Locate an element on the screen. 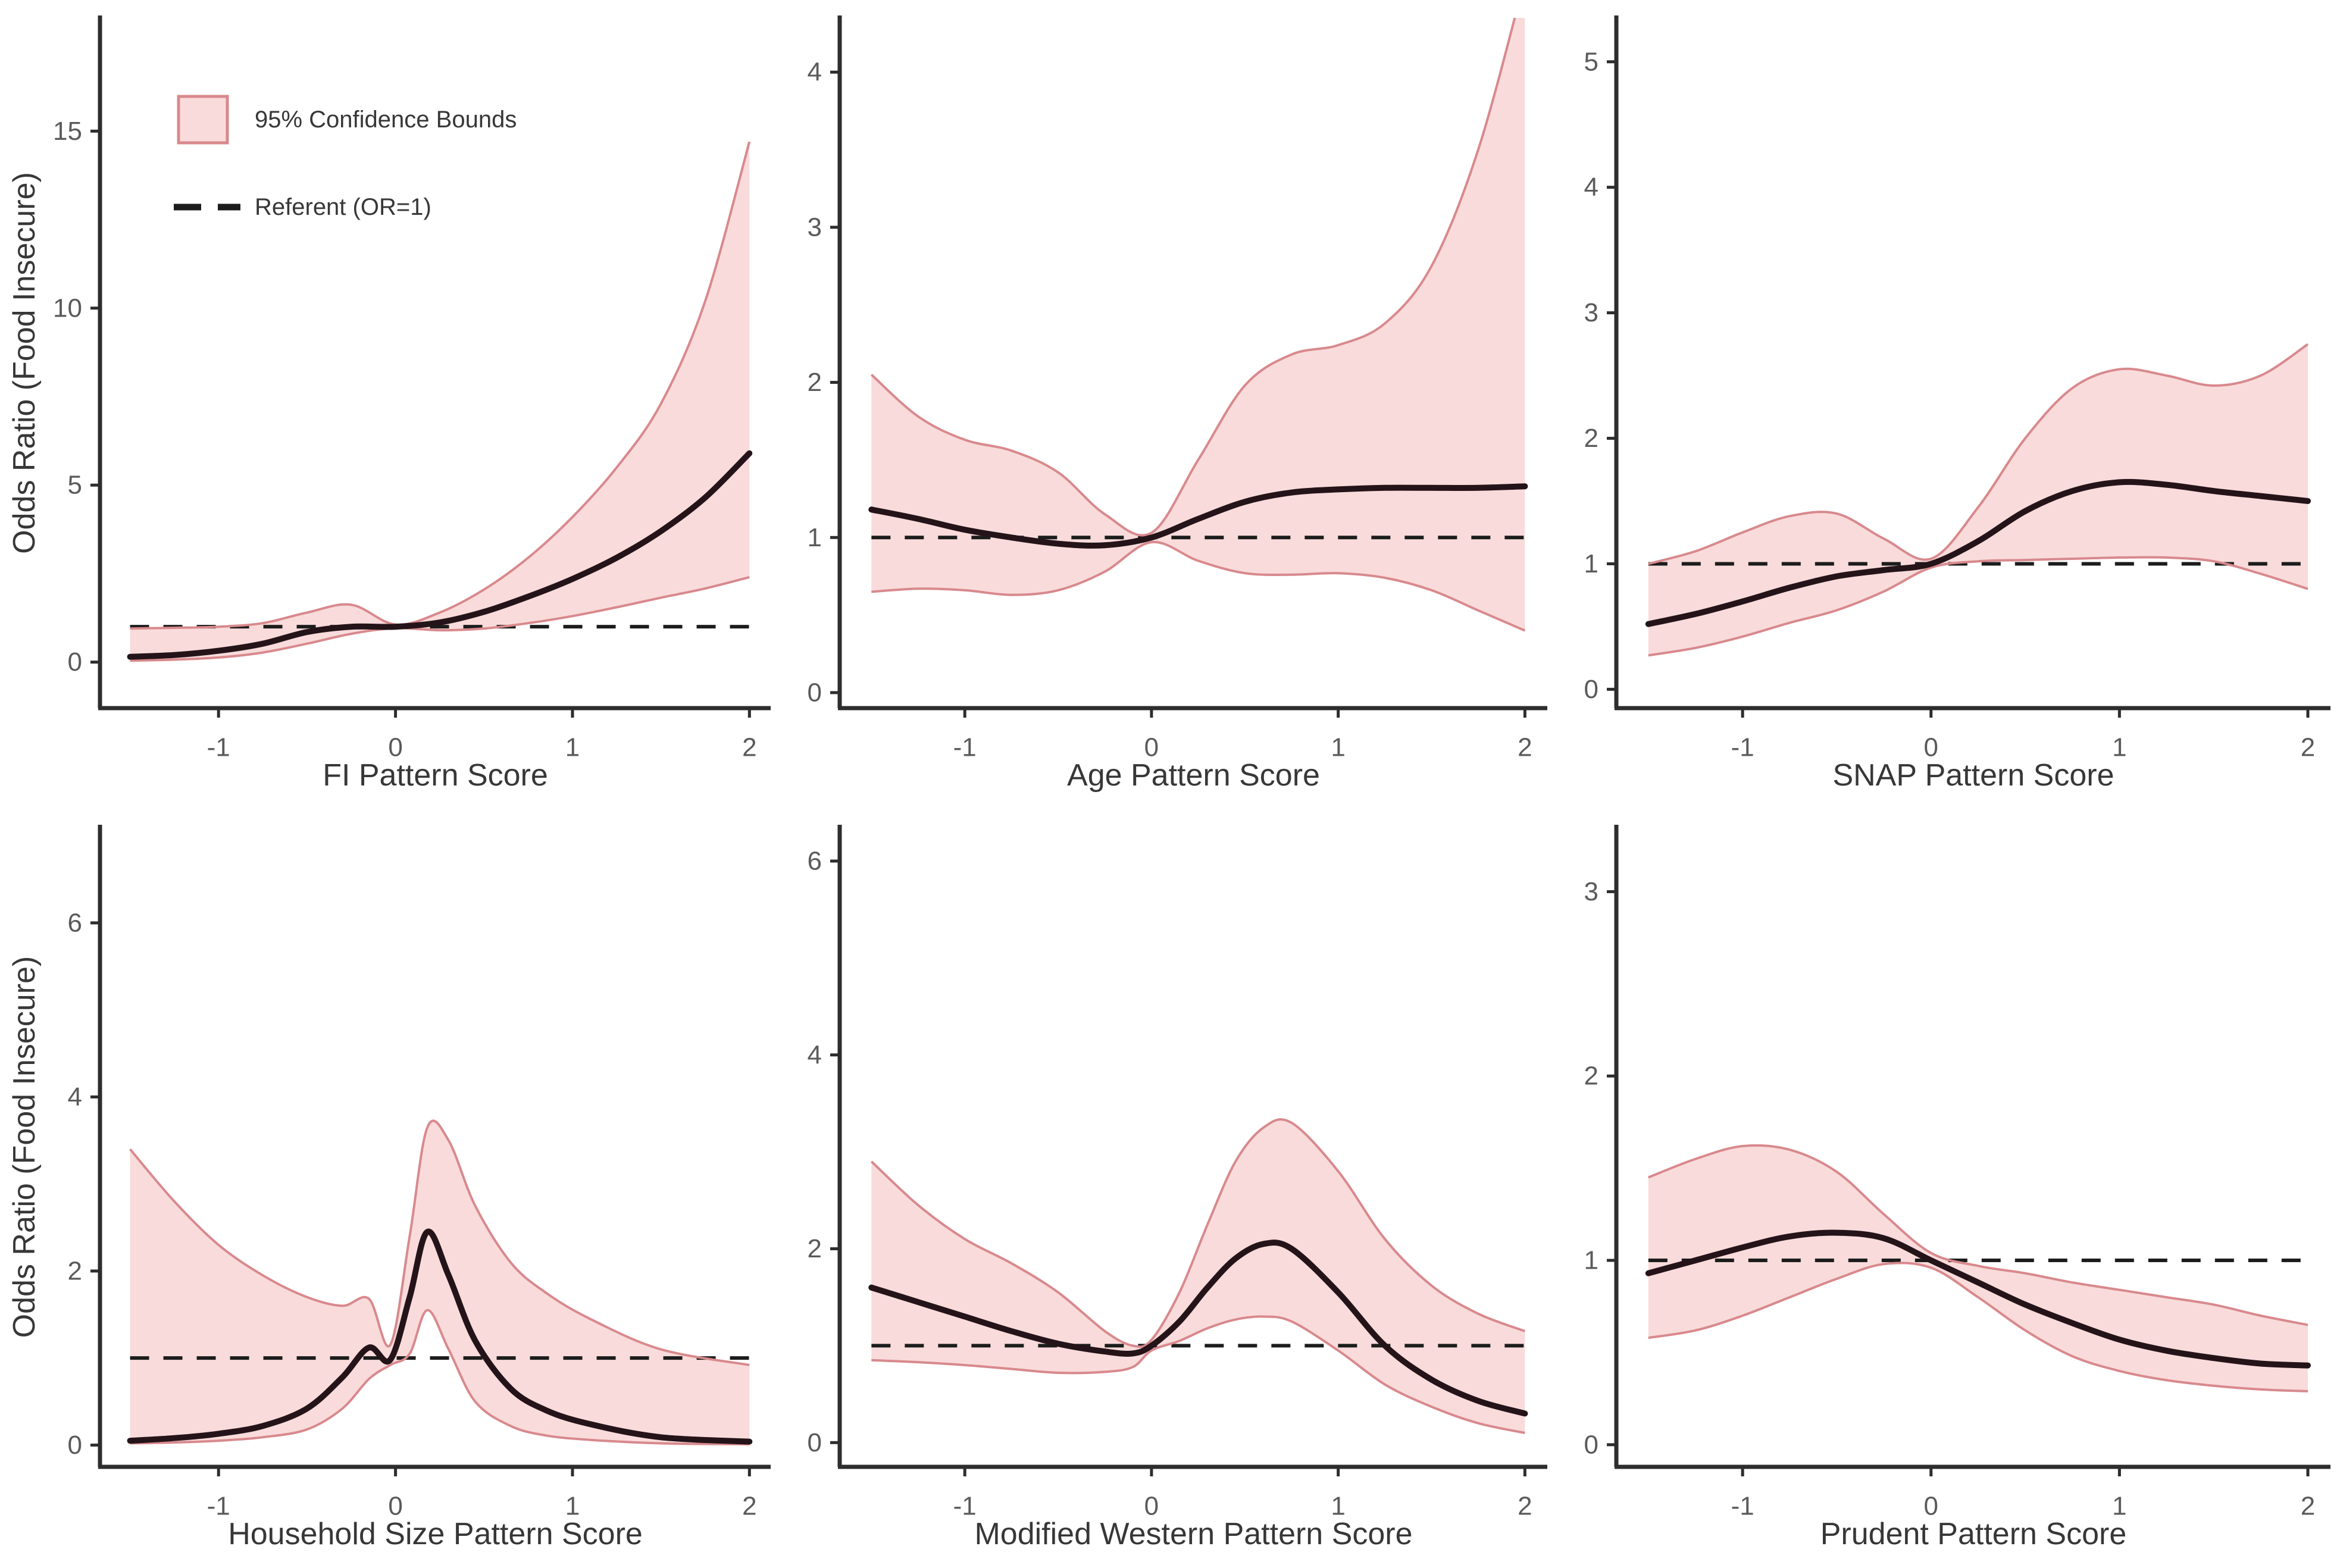  y-tick-label: 15 is located at coordinates (67, 131).